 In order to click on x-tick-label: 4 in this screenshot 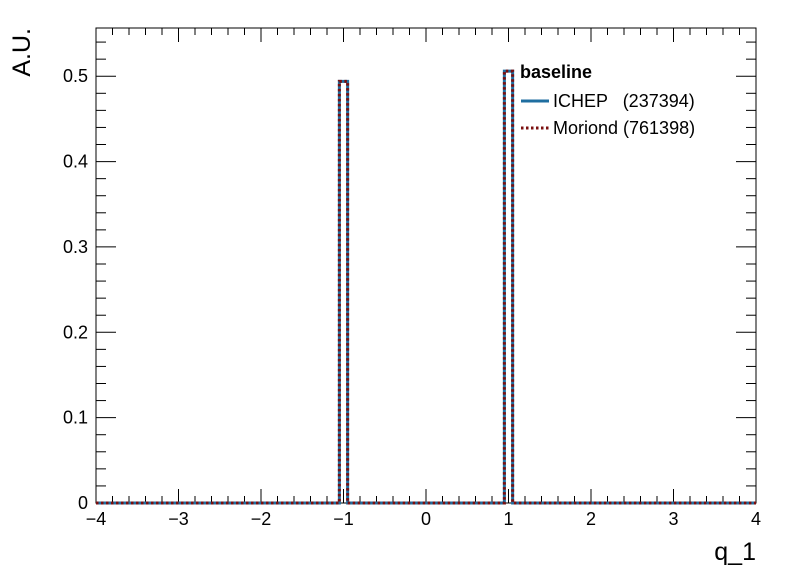, I will do `click(756, 519)`.